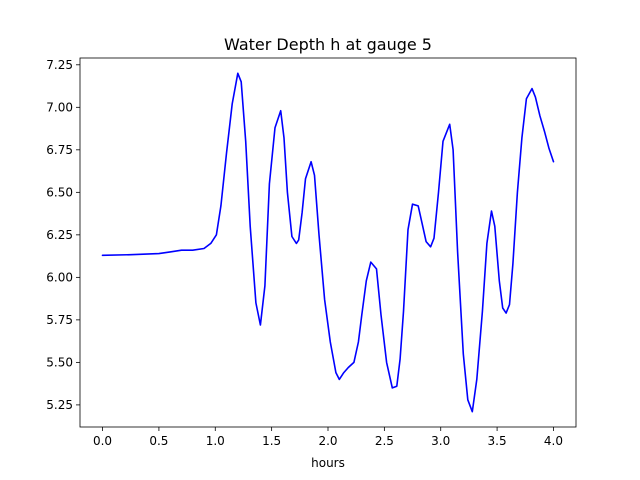 Image resolution: width=640 pixels, height=480 pixels. Describe the element at coordinates (328, 463) in the screenshot. I see `x-axis-label: hours` at that location.